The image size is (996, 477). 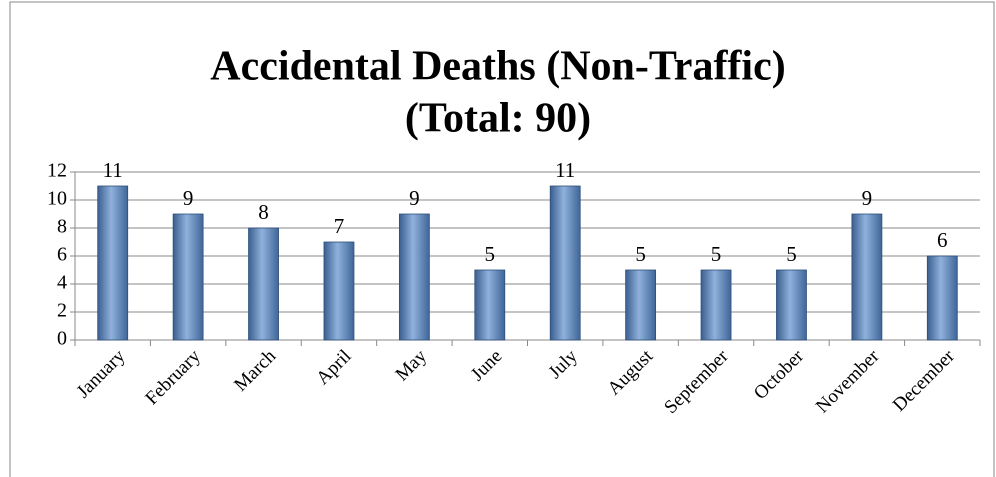 I want to click on value-label: 8, so click(x=263, y=212).